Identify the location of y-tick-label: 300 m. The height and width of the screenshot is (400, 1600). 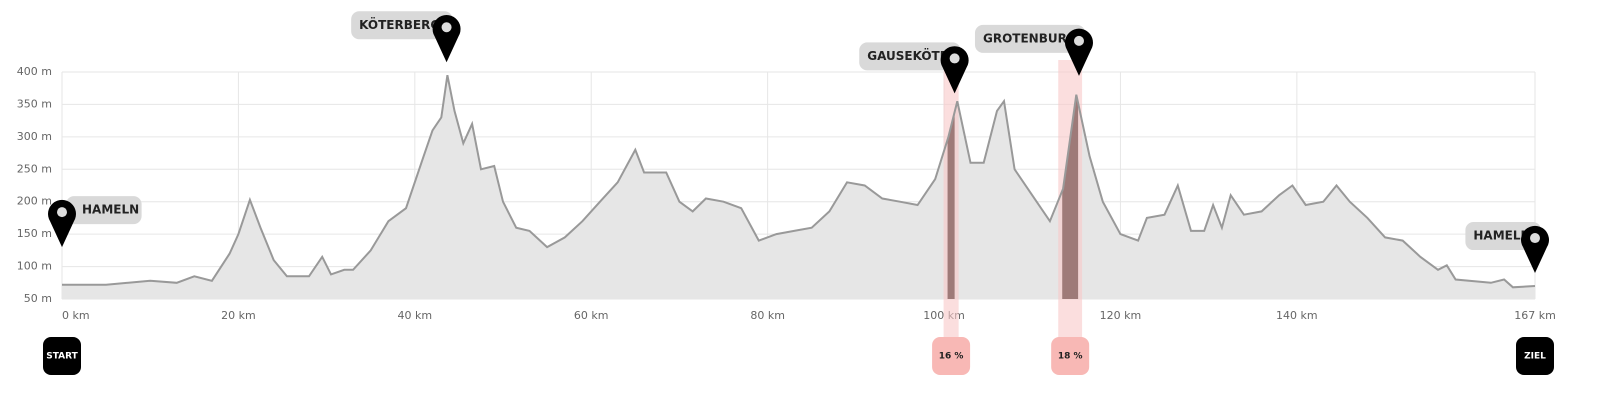
(34, 136).